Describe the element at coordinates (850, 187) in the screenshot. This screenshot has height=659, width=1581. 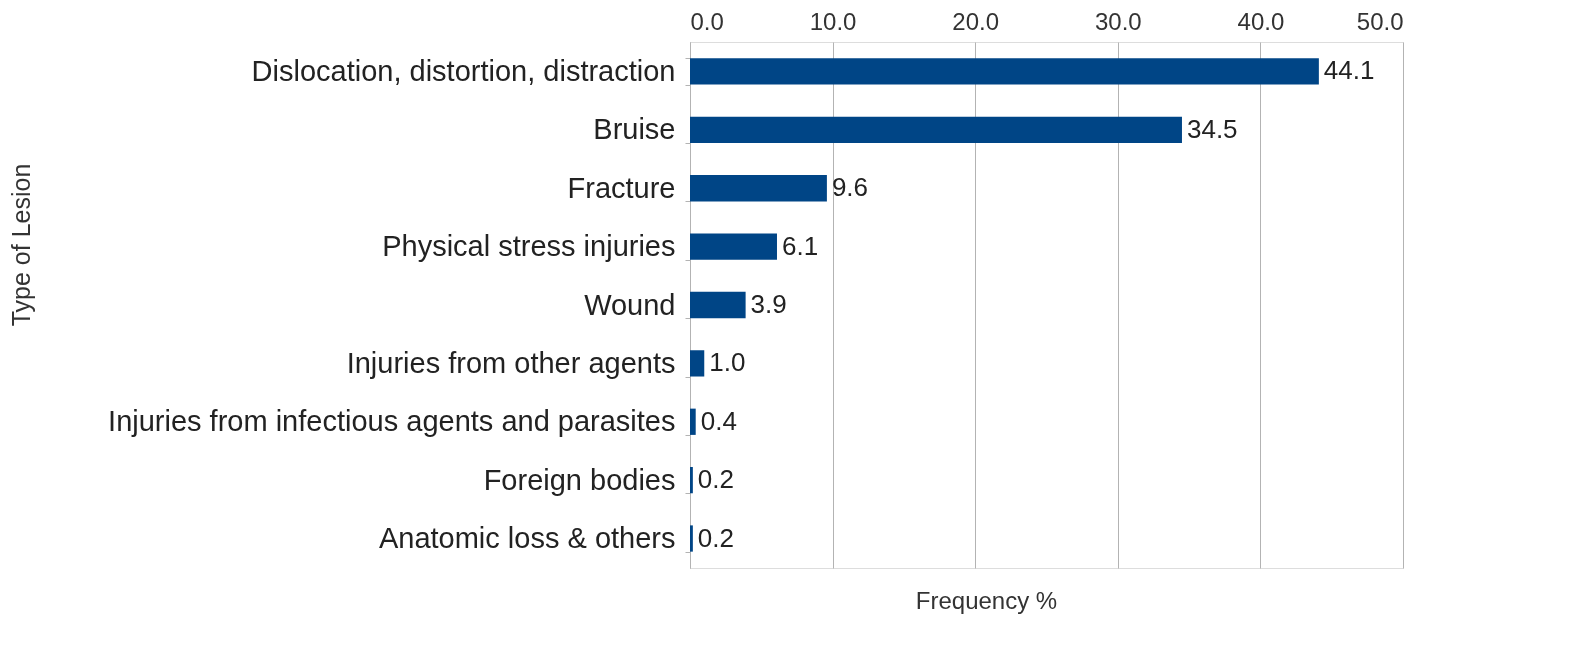
I see `data-label: 9.6` at that location.